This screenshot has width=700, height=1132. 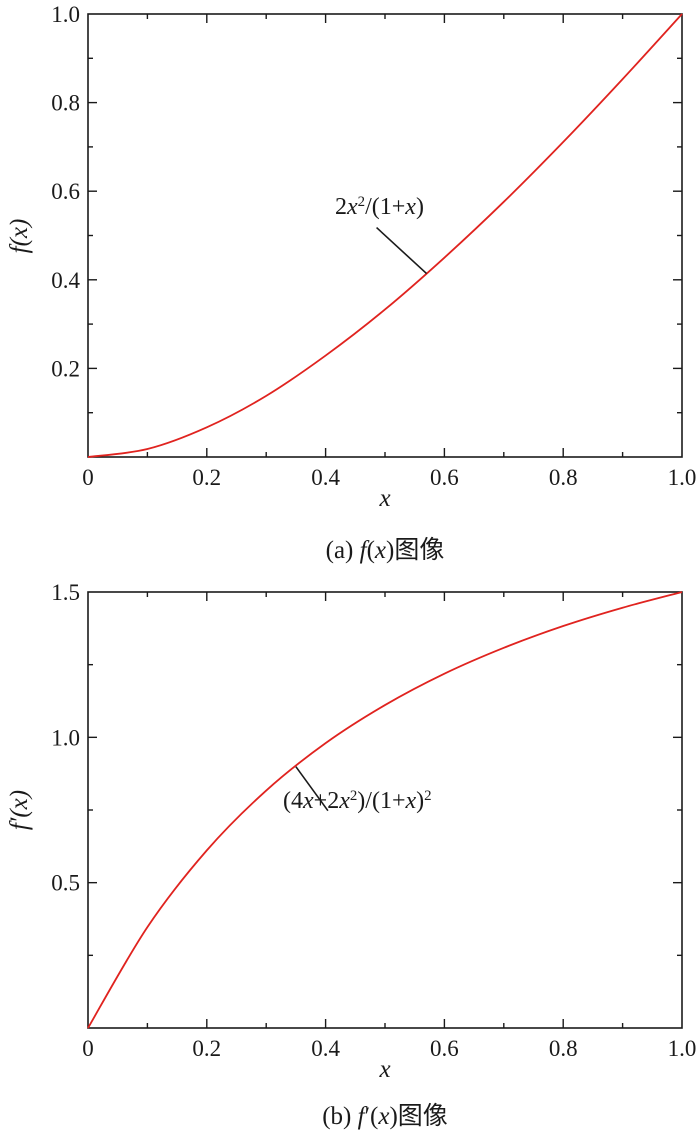 I want to click on y-tick-labels-a: 0.2 0.4 0.6 0.8 1.0, so click(x=65, y=191).